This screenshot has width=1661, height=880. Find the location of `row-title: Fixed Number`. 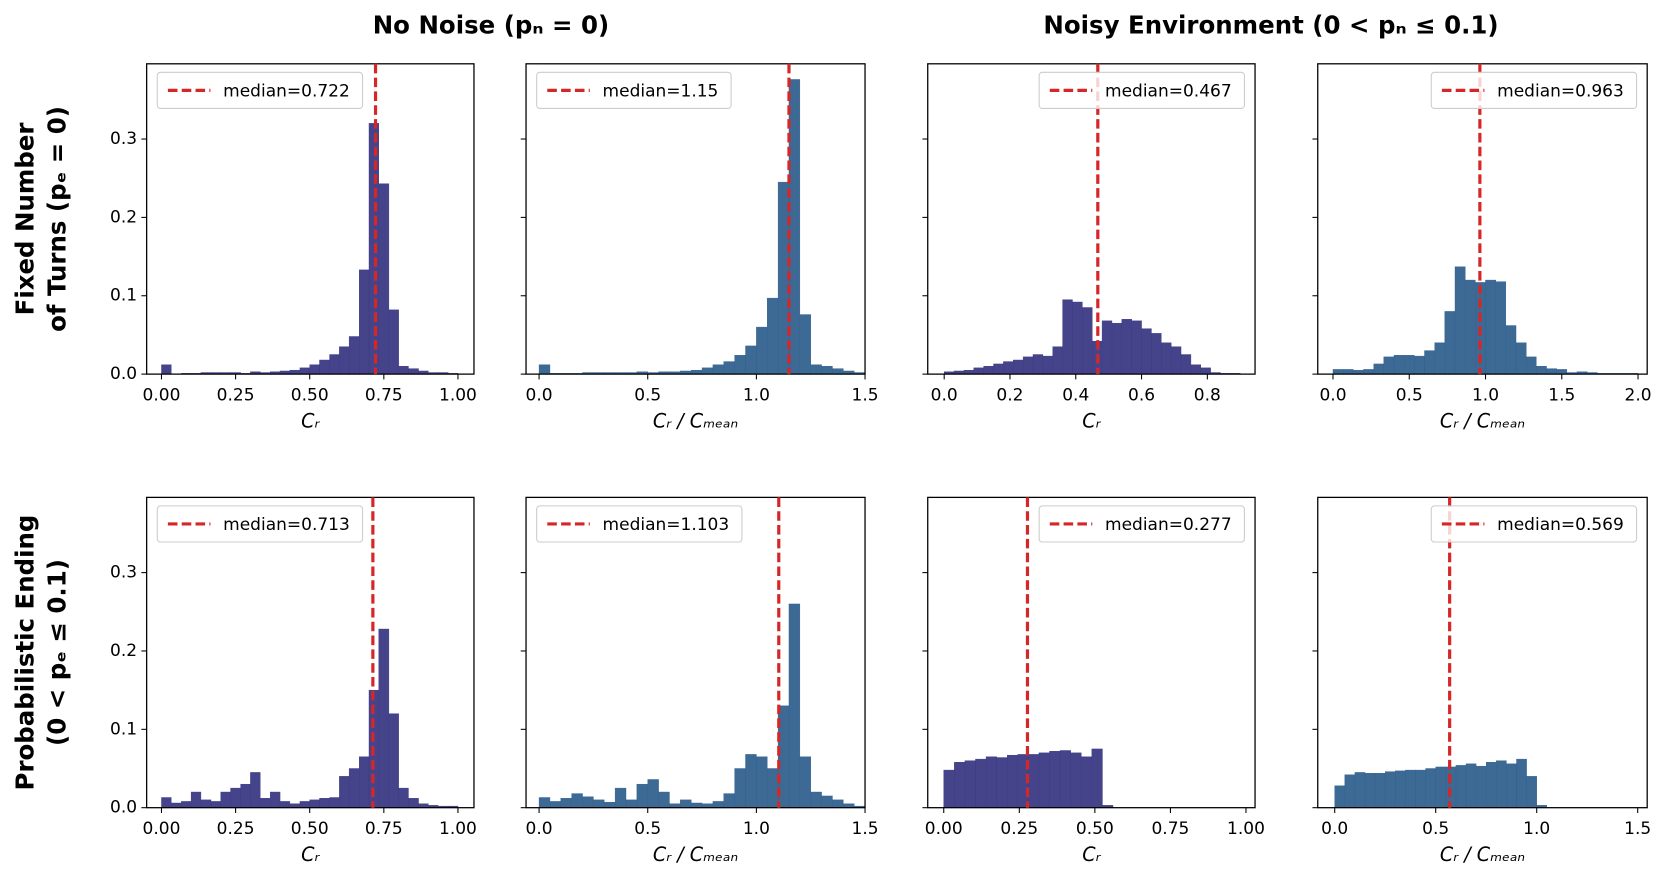

row-title: Fixed Number is located at coordinates (25, 219).